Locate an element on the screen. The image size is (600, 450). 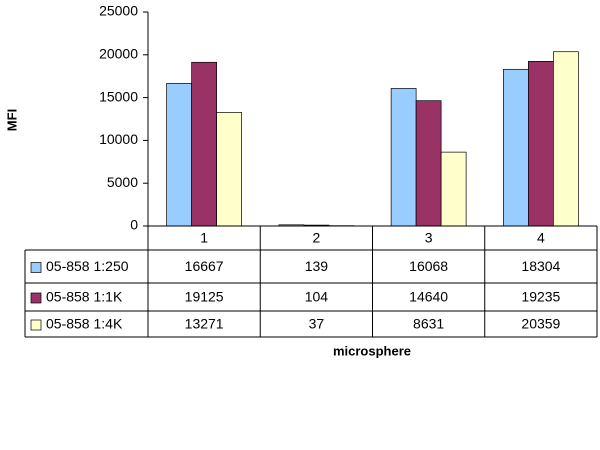
y-tick-label: 25000 is located at coordinates (118, 11).